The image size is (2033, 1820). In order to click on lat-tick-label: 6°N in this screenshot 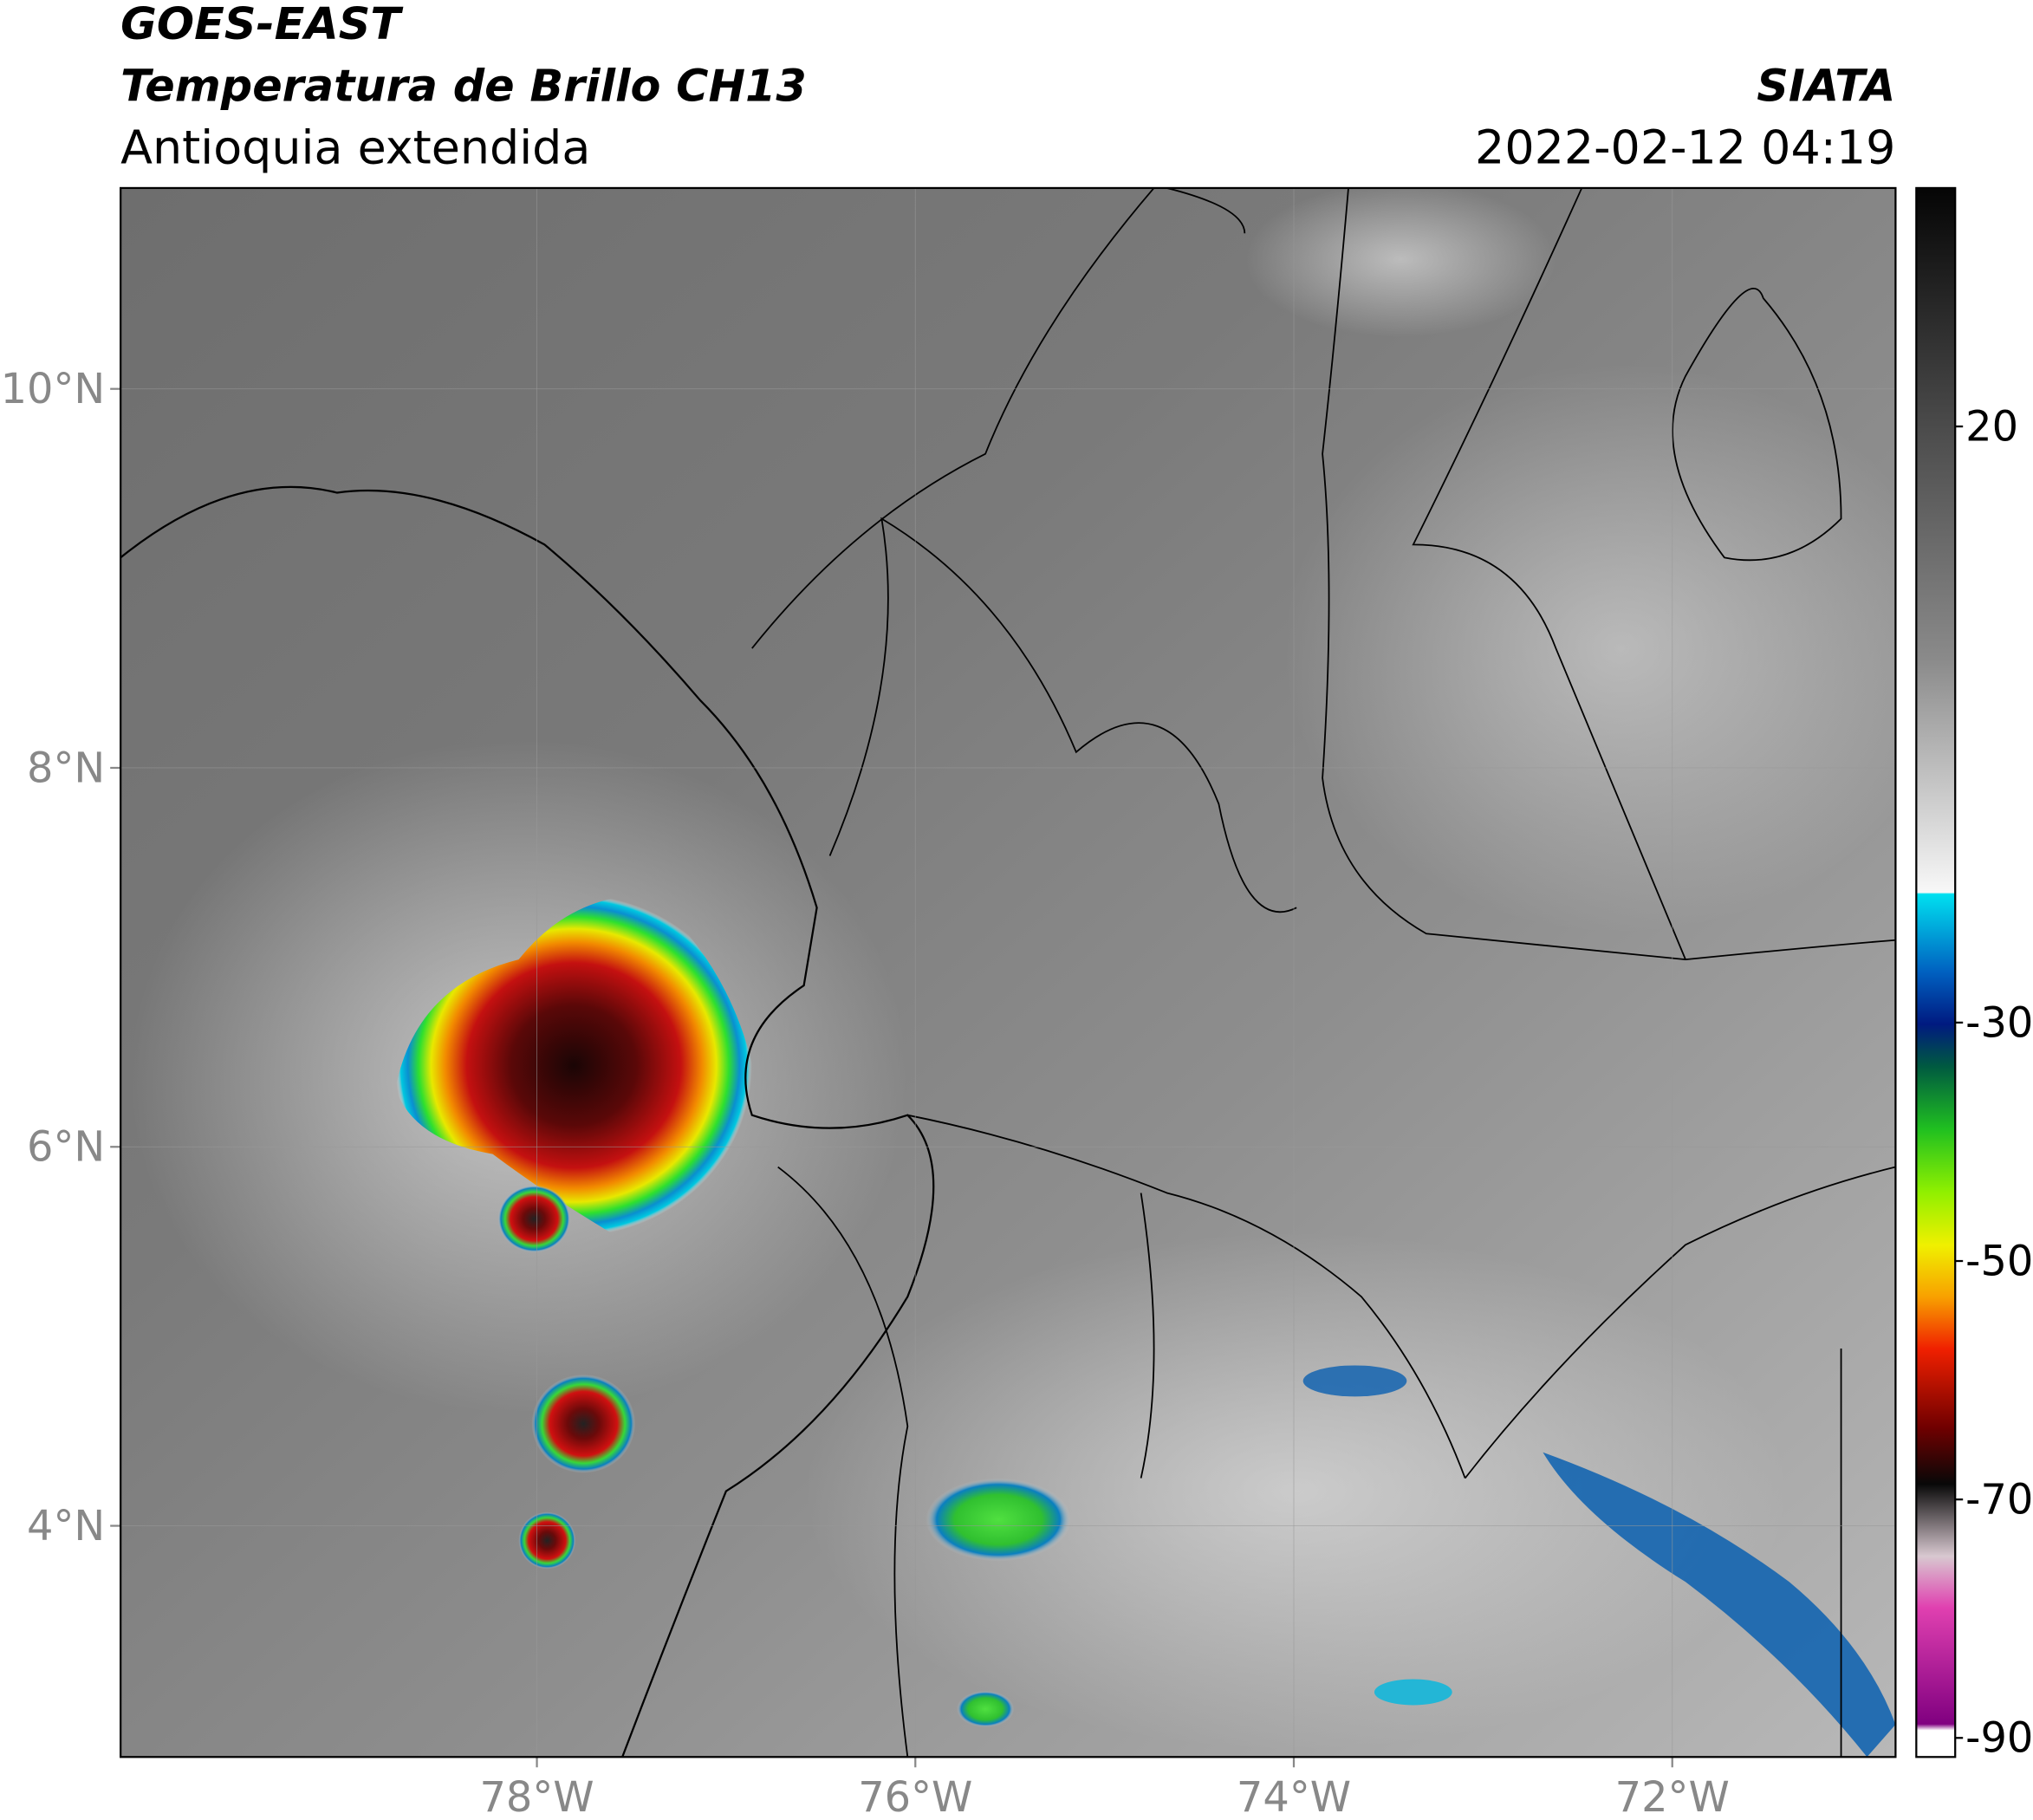, I will do `click(66, 1148)`.